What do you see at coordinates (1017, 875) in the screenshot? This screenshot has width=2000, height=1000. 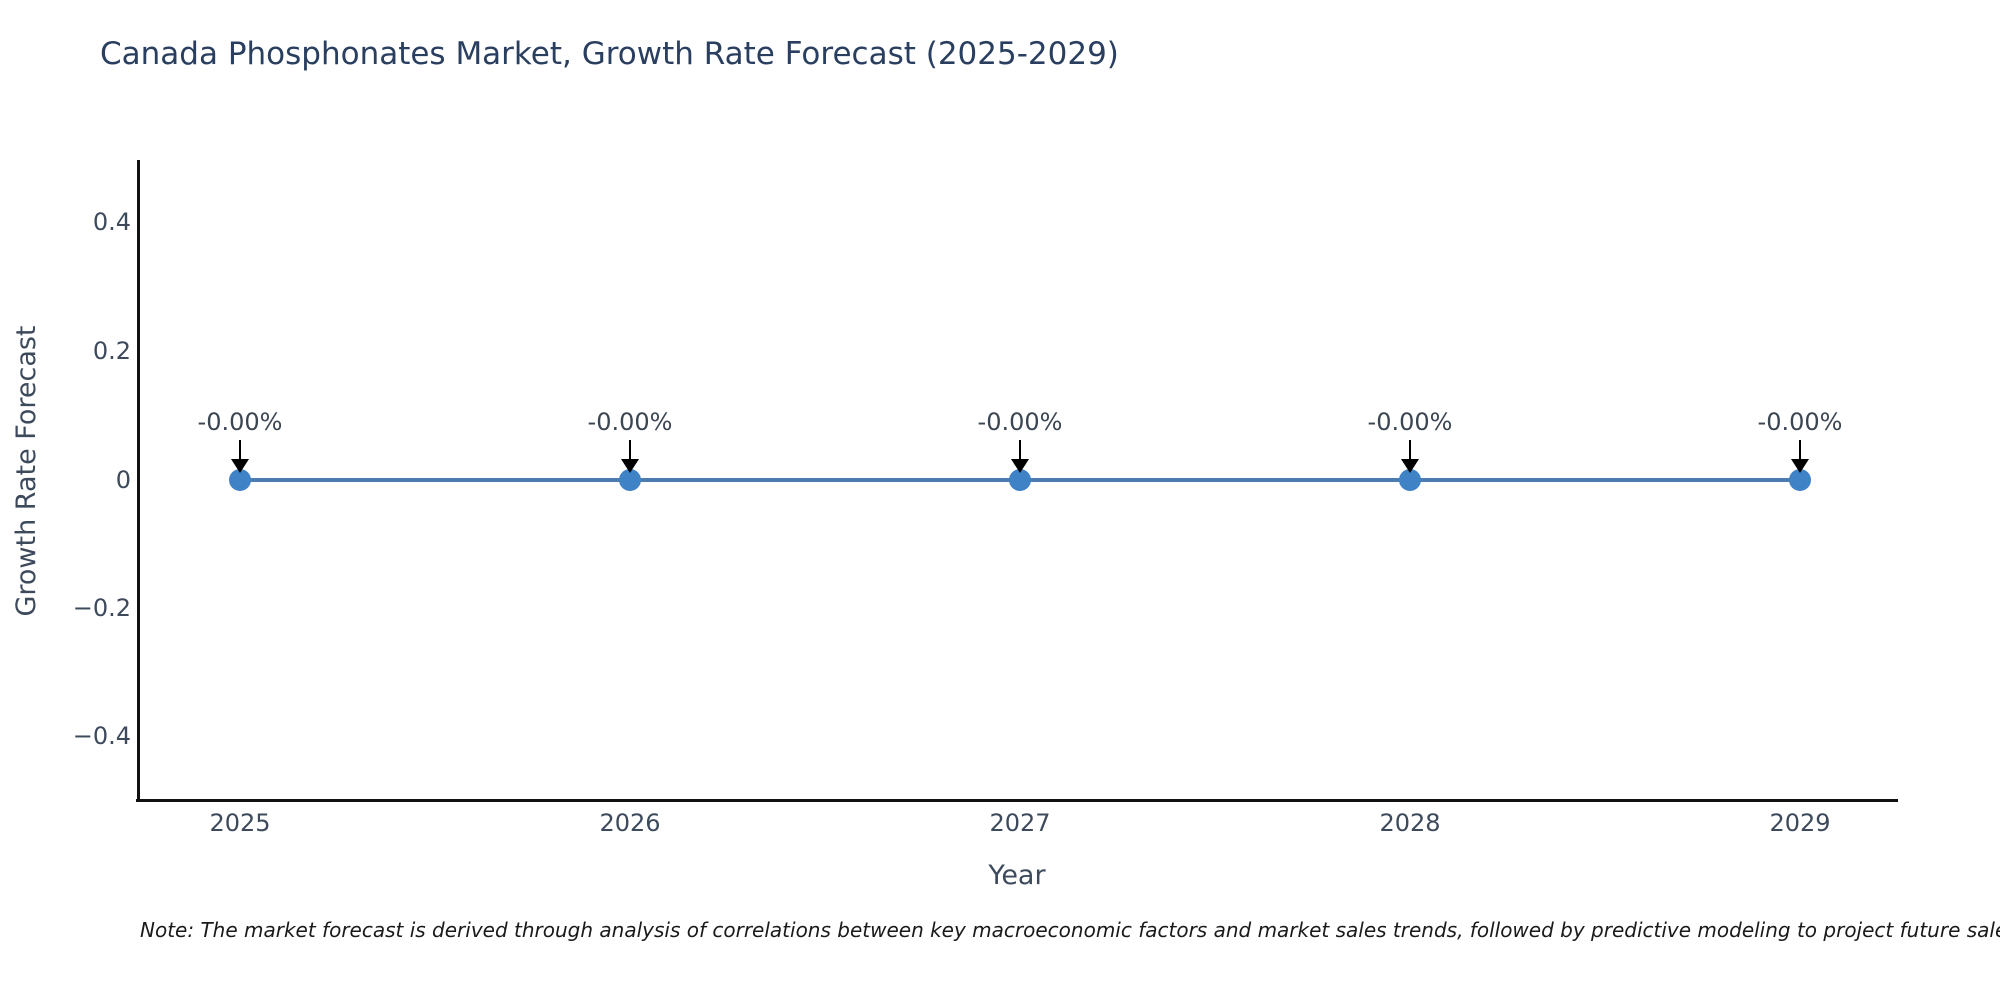 I see `x-axis-title: Year` at bounding box center [1017, 875].